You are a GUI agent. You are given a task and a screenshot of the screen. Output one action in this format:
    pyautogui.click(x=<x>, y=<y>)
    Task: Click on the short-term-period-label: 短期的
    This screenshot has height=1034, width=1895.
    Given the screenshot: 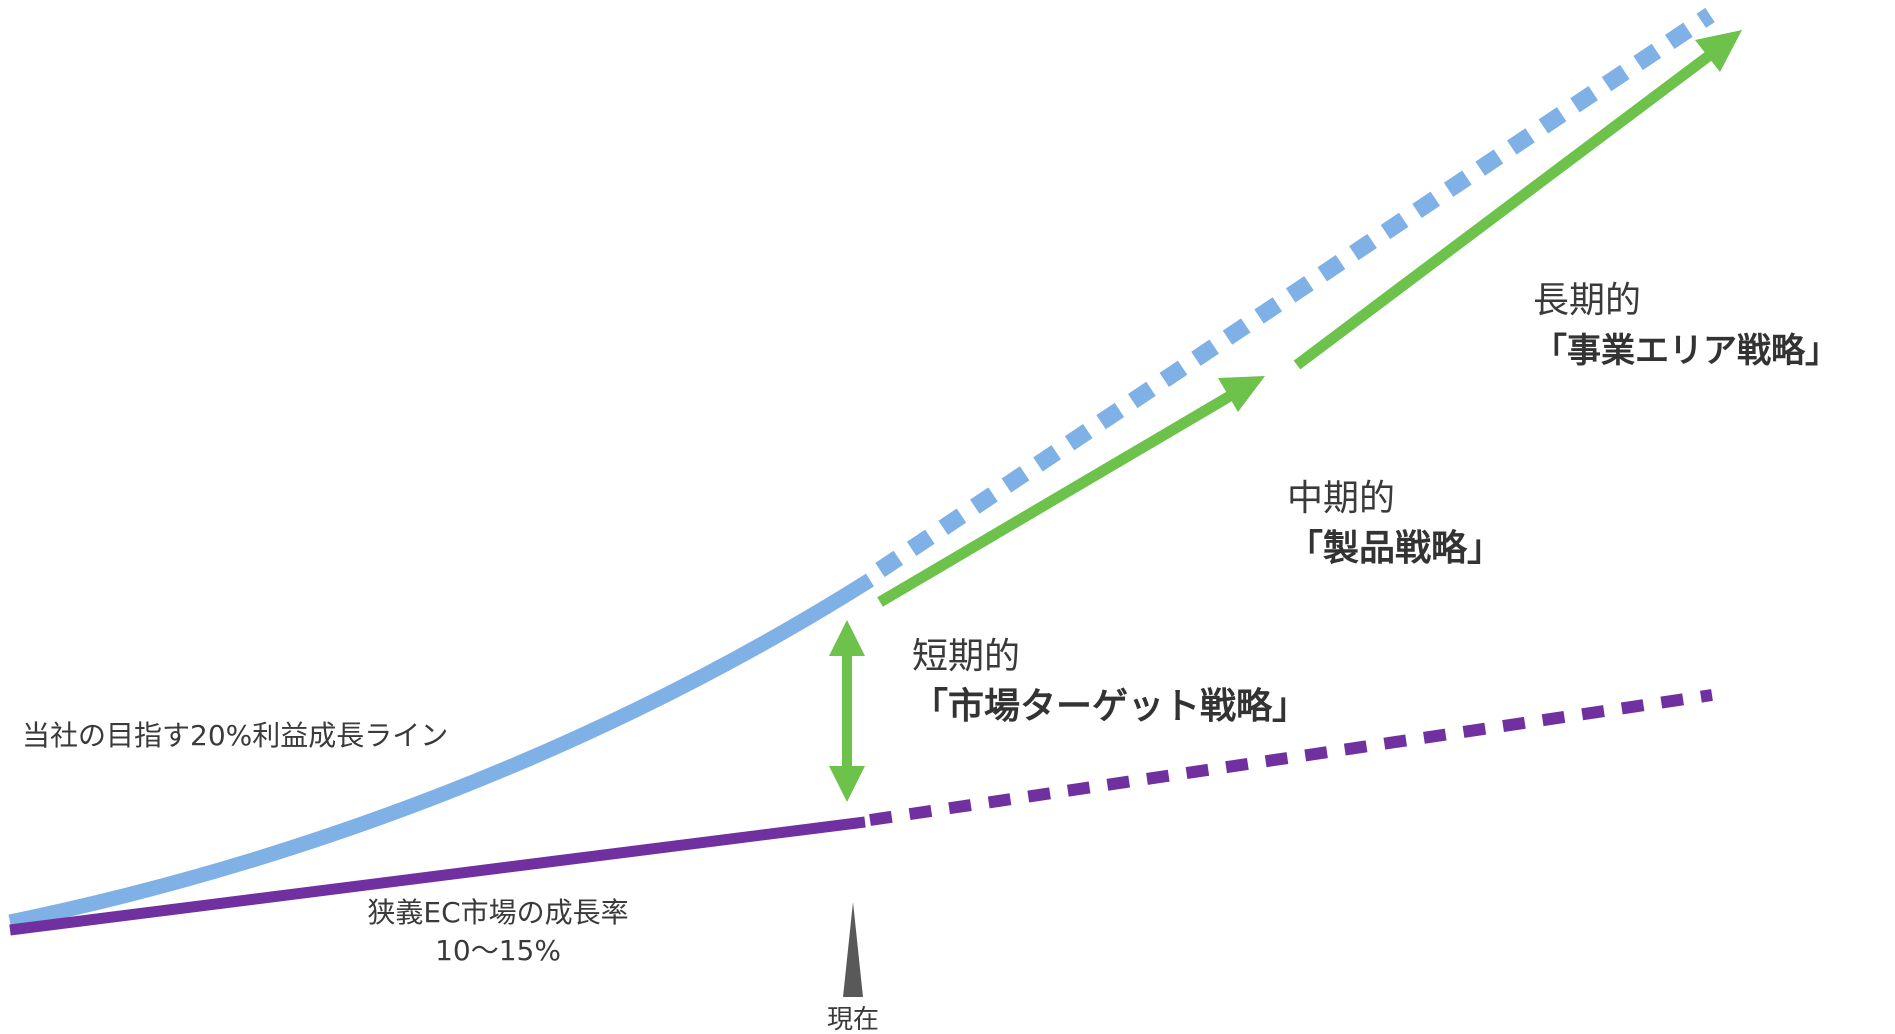 What is the action you would take?
    pyautogui.click(x=966, y=656)
    